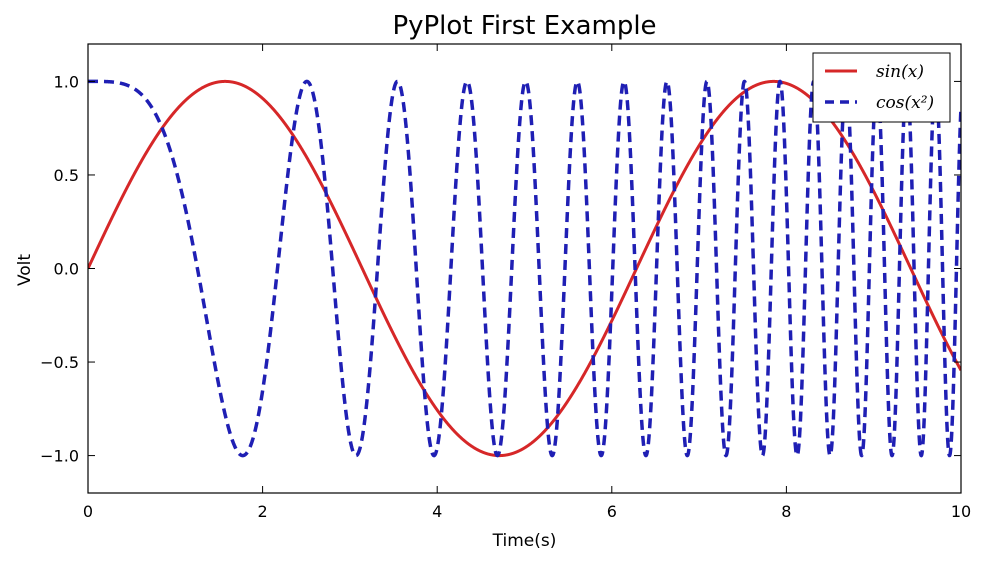 The image size is (983, 568). What do you see at coordinates (263, 511) in the screenshot?
I see `x-tick-label: 2` at bounding box center [263, 511].